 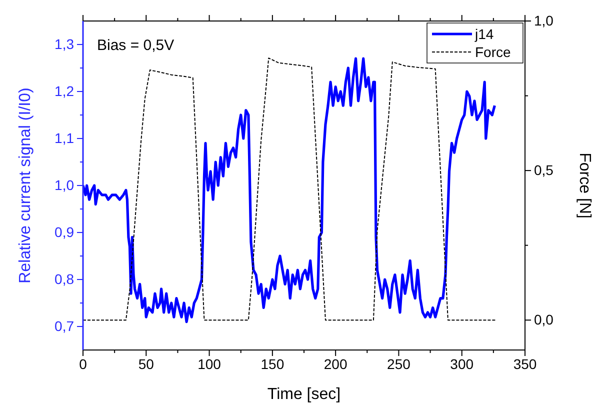 I want to click on y2-tick-label: 1,0, so click(x=544, y=20).